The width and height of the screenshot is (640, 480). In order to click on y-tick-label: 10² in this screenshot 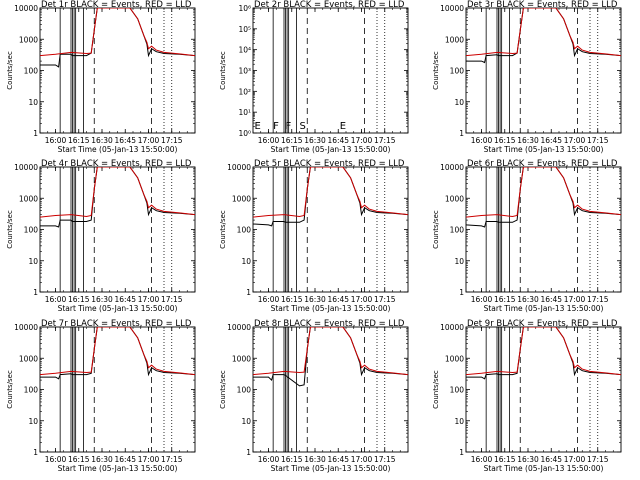, I will do `click(244, 91)`.